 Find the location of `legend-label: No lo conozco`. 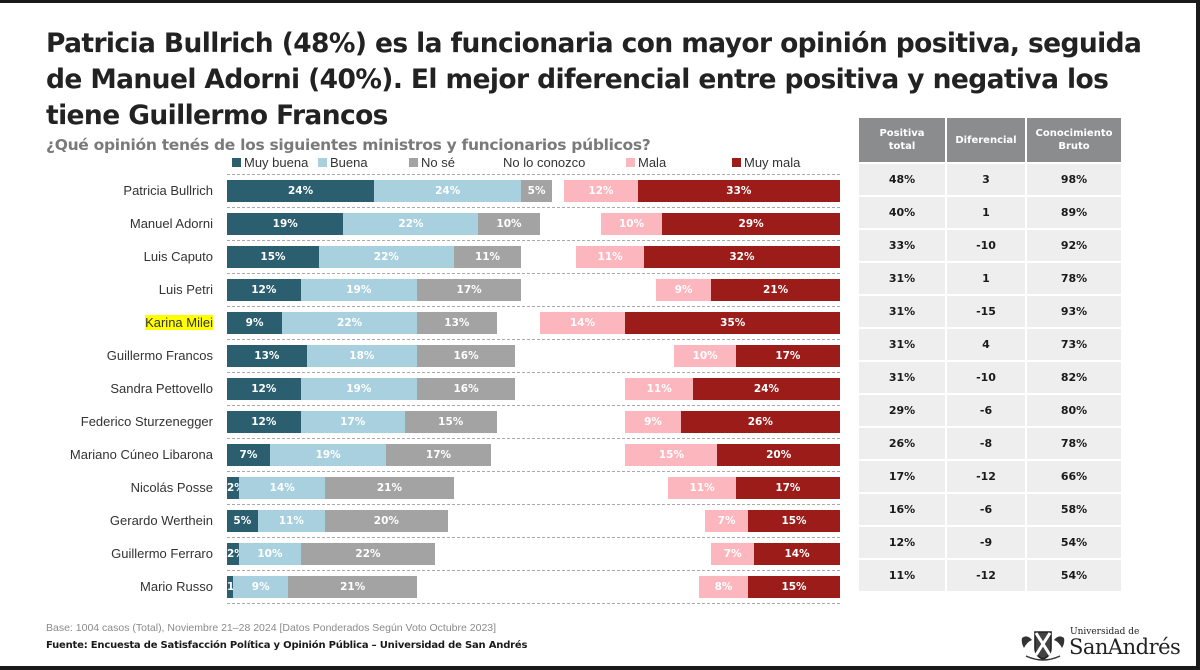

legend-label: No lo conozco is located at coordinates (544, 162).